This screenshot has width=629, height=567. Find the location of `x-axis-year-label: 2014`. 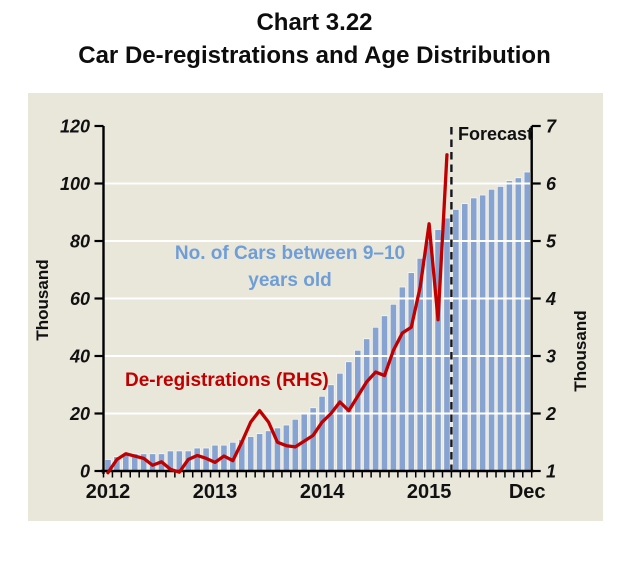

x-axis-year-label: 2014 is located at coordinates (322, 492).